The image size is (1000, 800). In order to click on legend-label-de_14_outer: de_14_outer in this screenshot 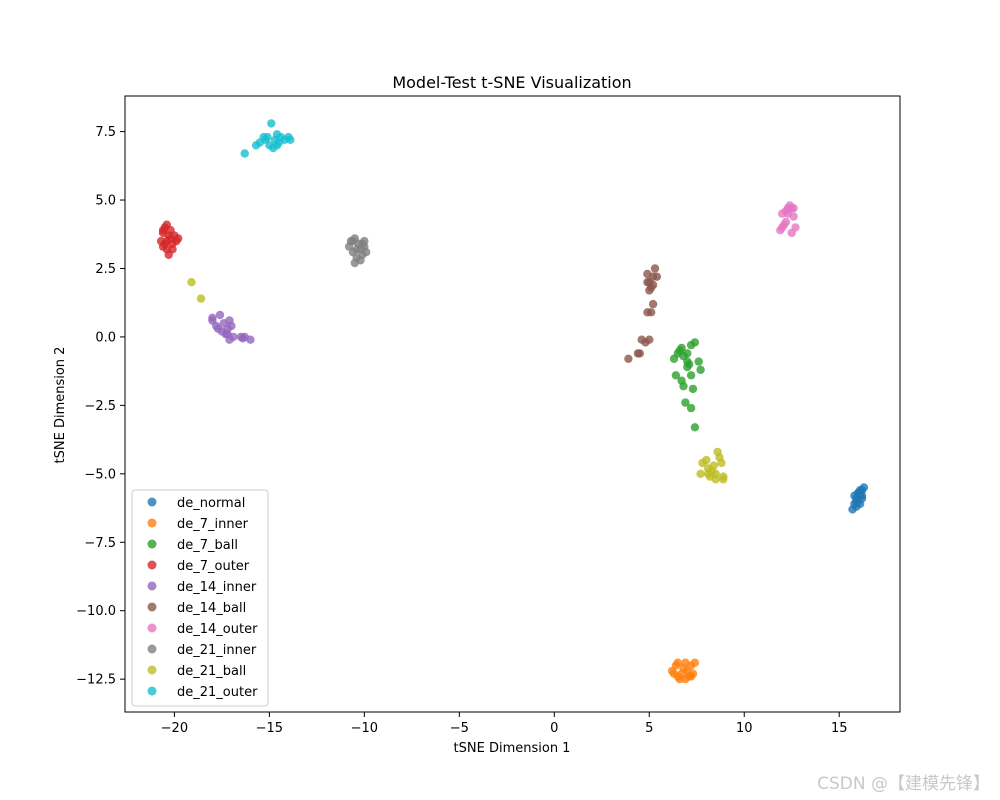, I will do `click(217, 629)`.